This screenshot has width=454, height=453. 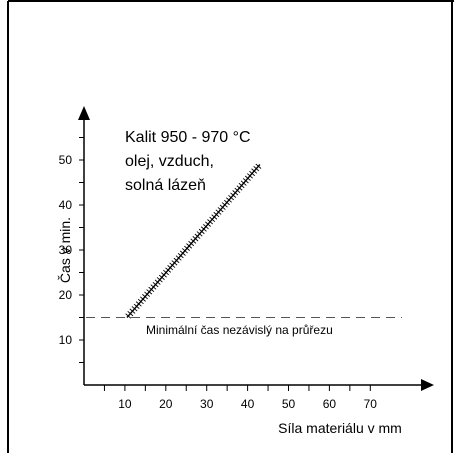 I want to click on x-tick-label: 20, so click(x=166, y=404).